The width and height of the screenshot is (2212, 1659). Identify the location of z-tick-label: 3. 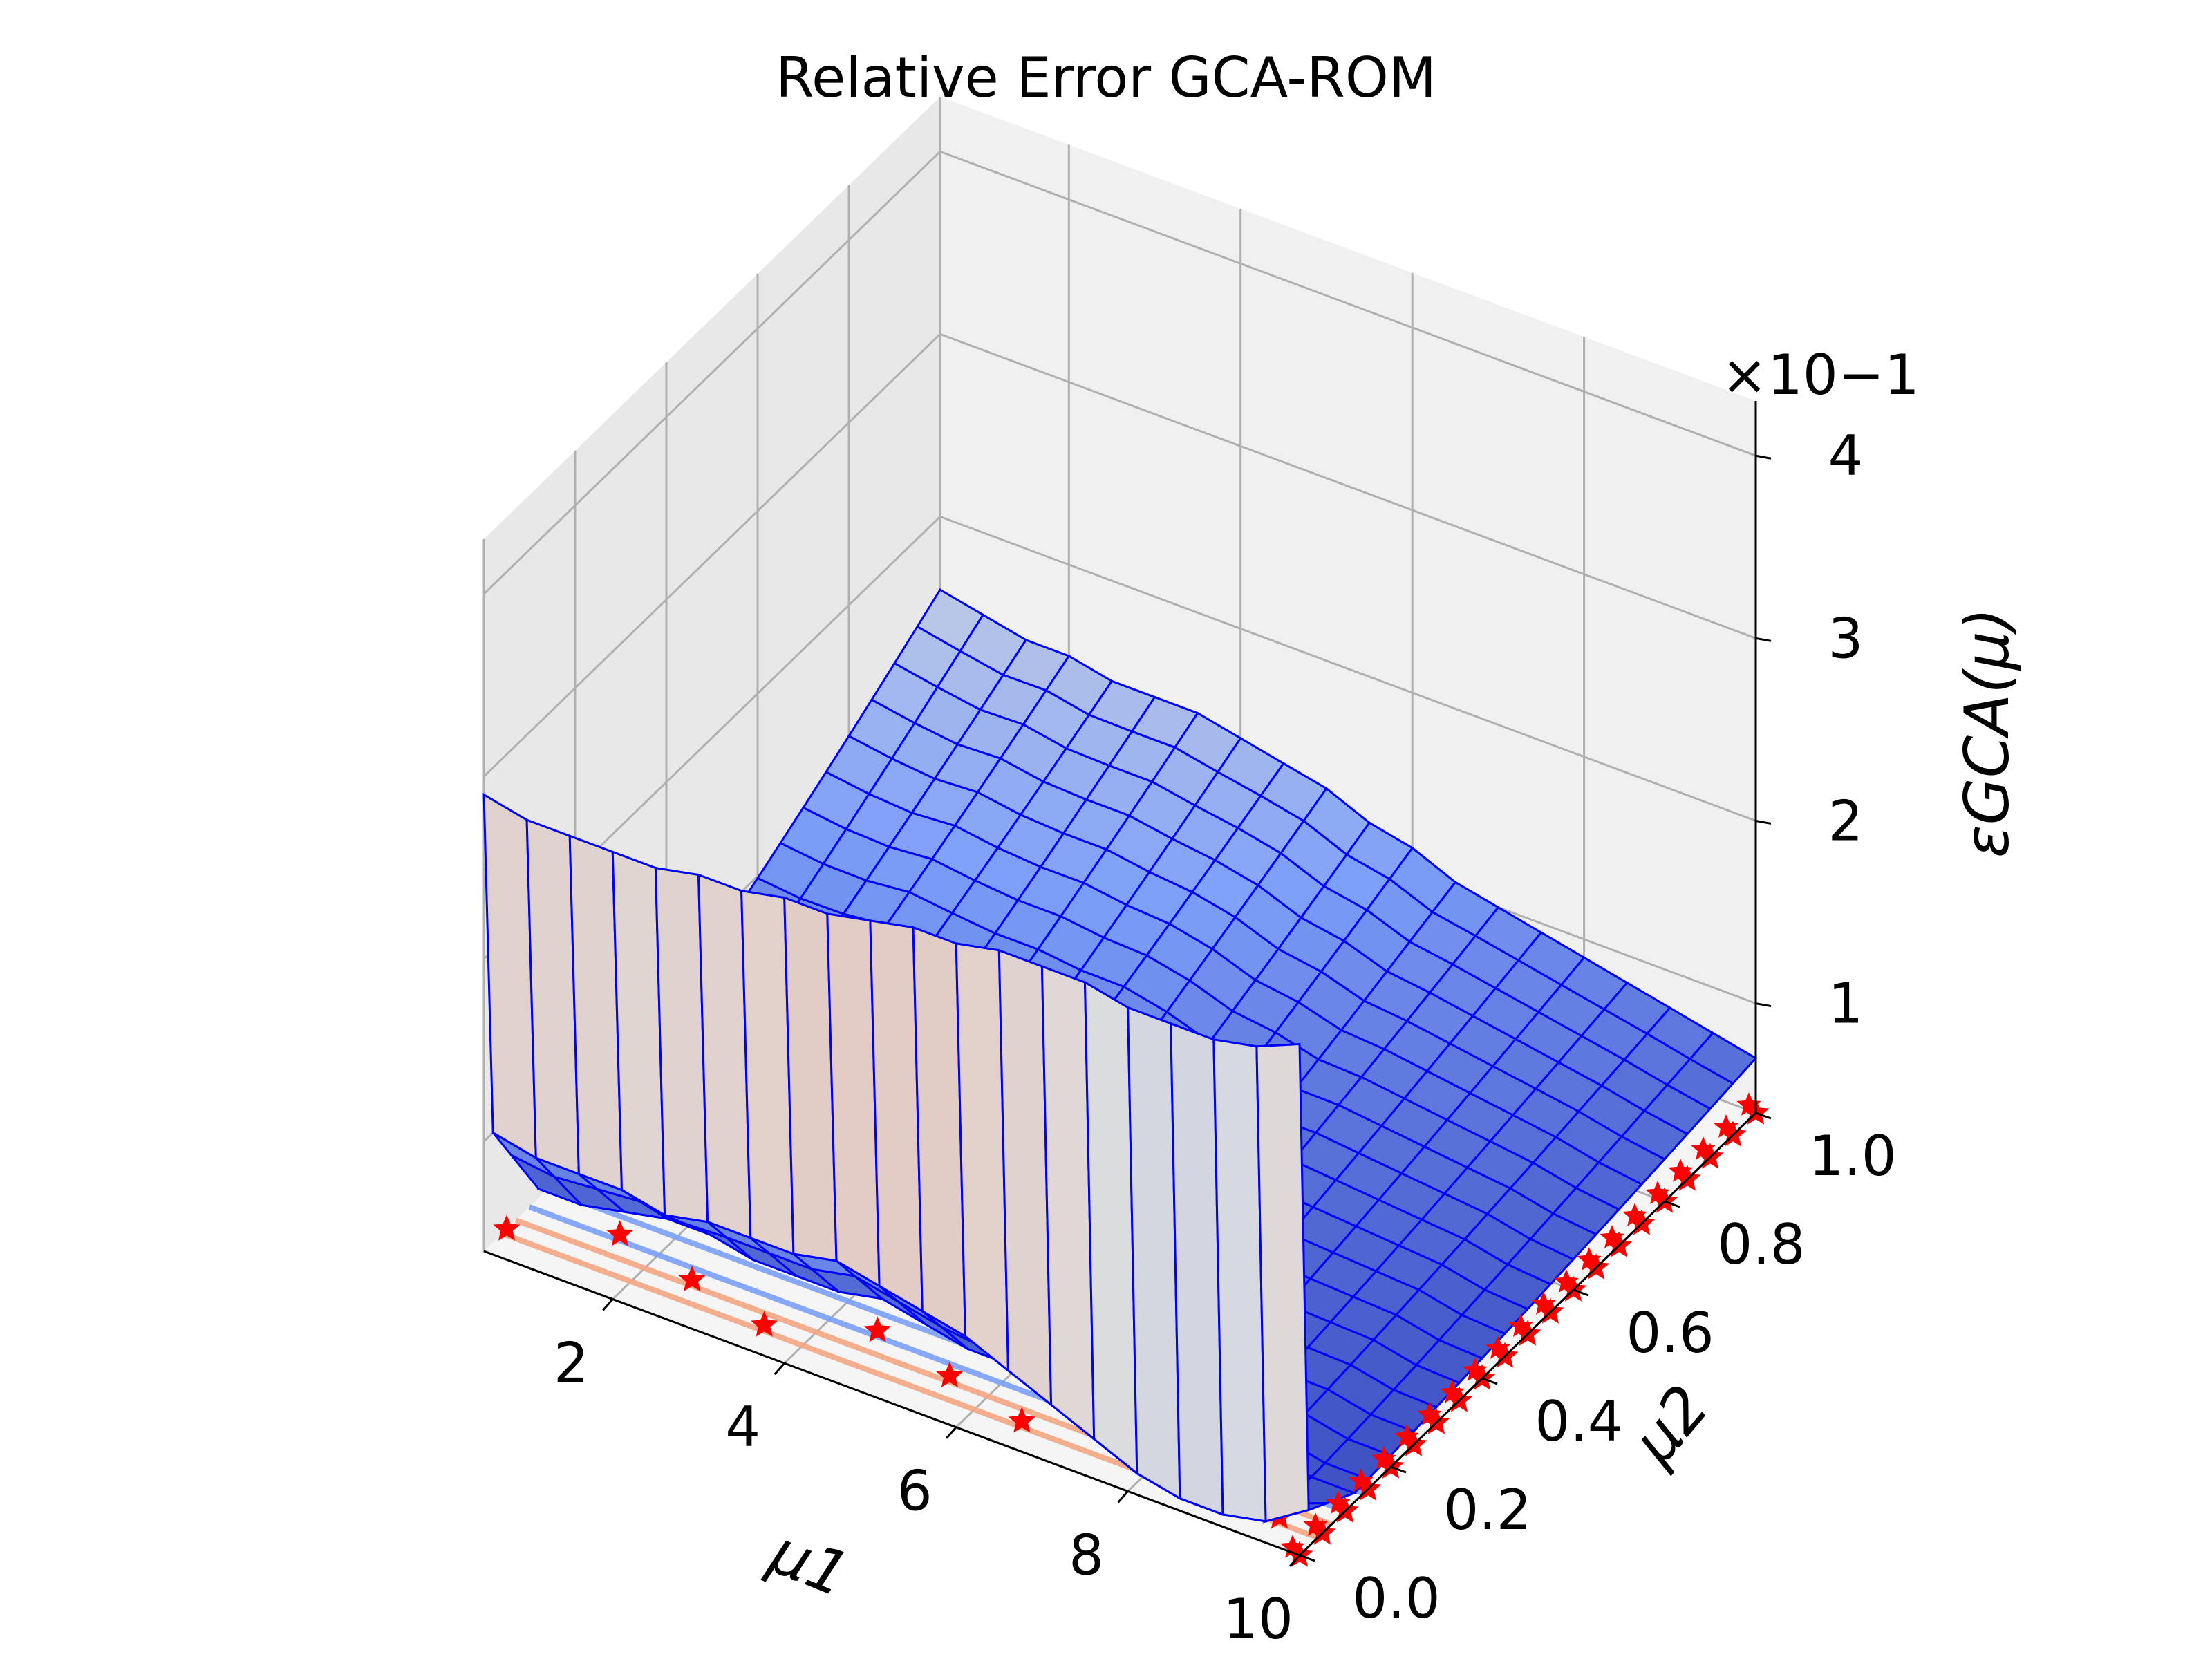
(1846, 638).